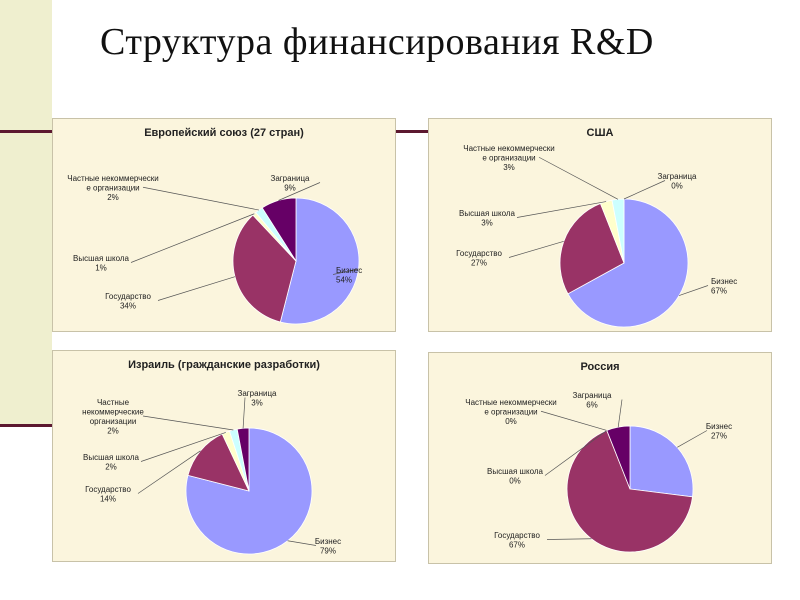 The height and width of the screenshot is (600, 800). Describe the element at coordinates (644, 190) in the screenshot. I see `chart-usa-leader-abroad` at that location.